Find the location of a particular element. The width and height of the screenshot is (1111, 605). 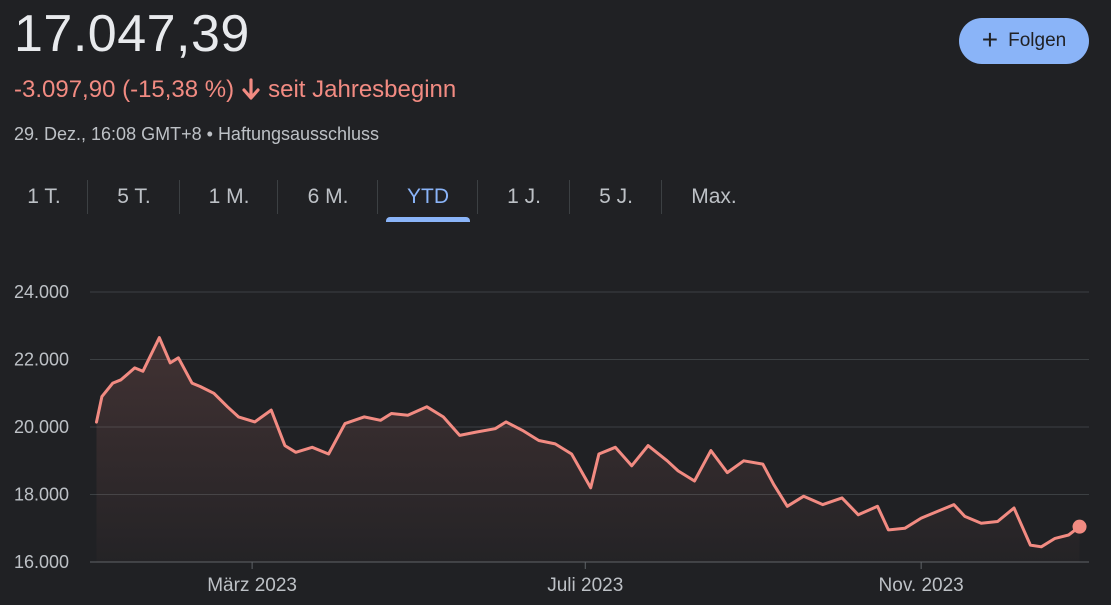

y-tick-label: 22.000 is located at coordinates (41, 360).